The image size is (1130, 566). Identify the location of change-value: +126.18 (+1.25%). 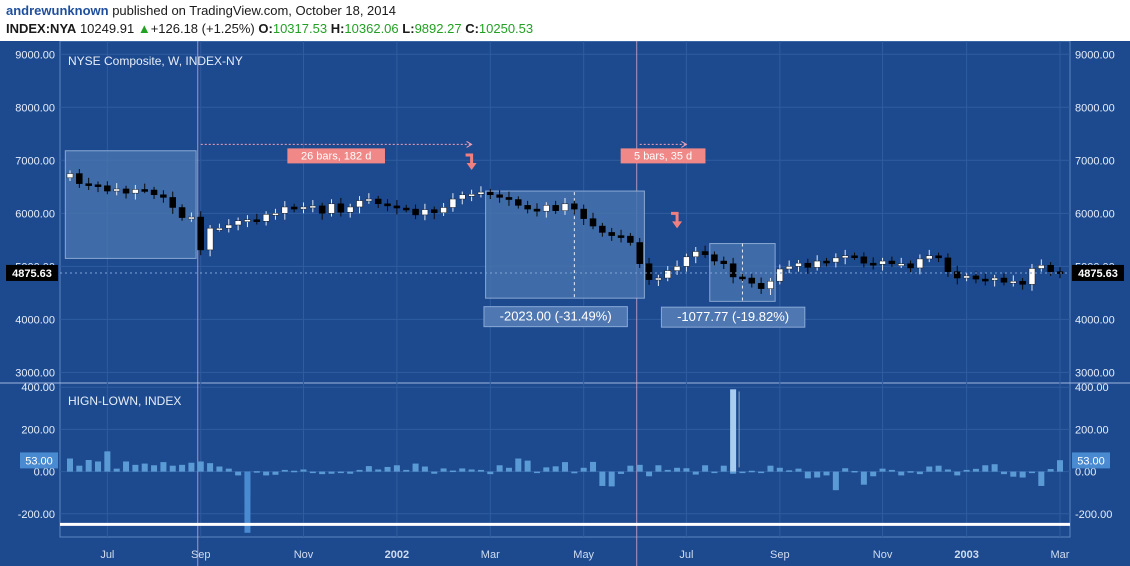
(202, 28).